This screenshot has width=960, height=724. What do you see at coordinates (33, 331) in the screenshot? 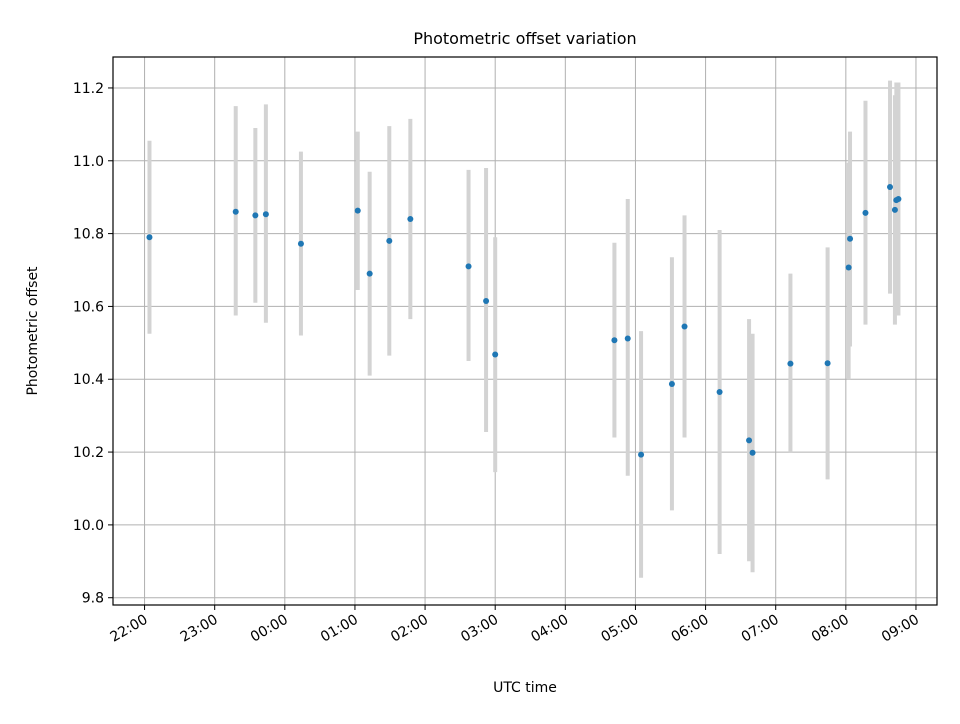
I see `y-axis-label: Photometric offset` at bounding box center [33, 331].